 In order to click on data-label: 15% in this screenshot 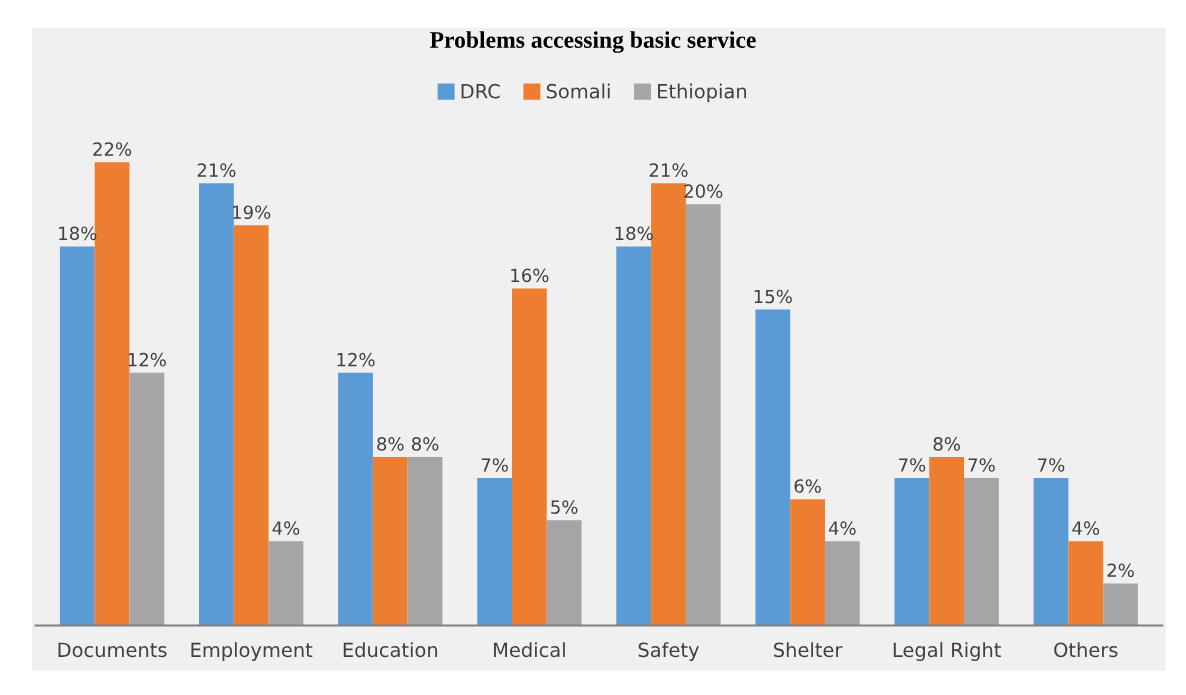, I will do `click(773, 296)`.